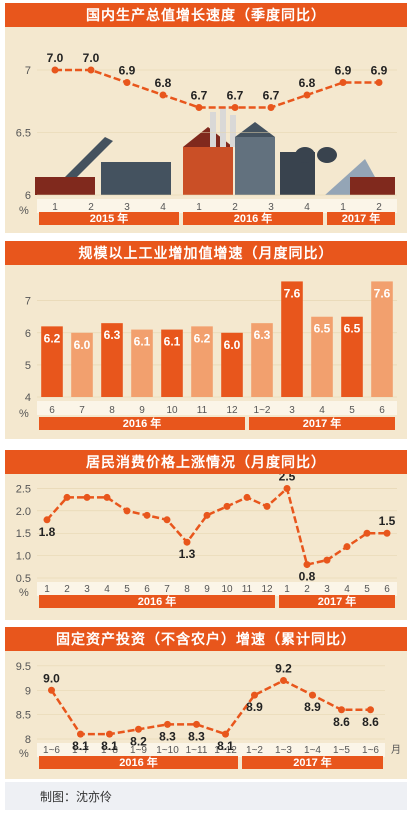  What do you see at coordinates (142, 410) in the screenshot?
I see `x-tick-label: 9` at bounding box center [142, 410].